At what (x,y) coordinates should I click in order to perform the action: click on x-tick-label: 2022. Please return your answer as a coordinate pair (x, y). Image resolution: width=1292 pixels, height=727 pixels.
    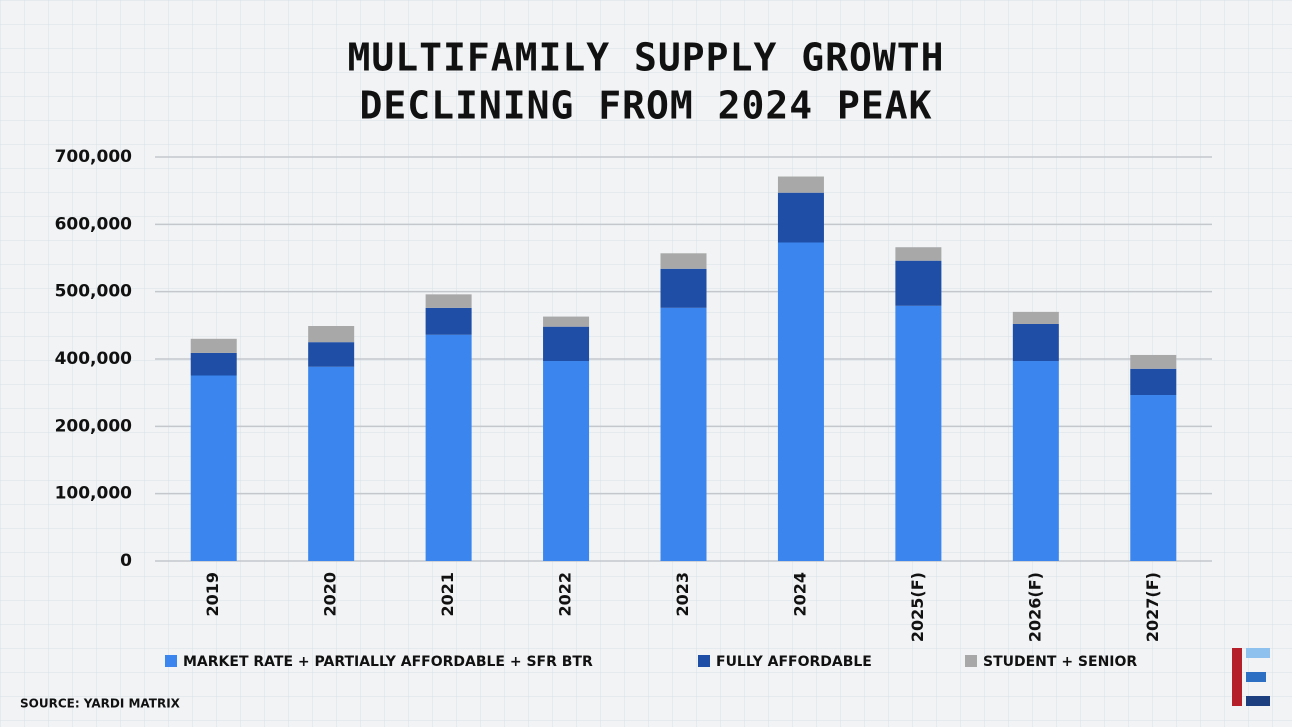
    Looking at the image, I should click on (565, 594).